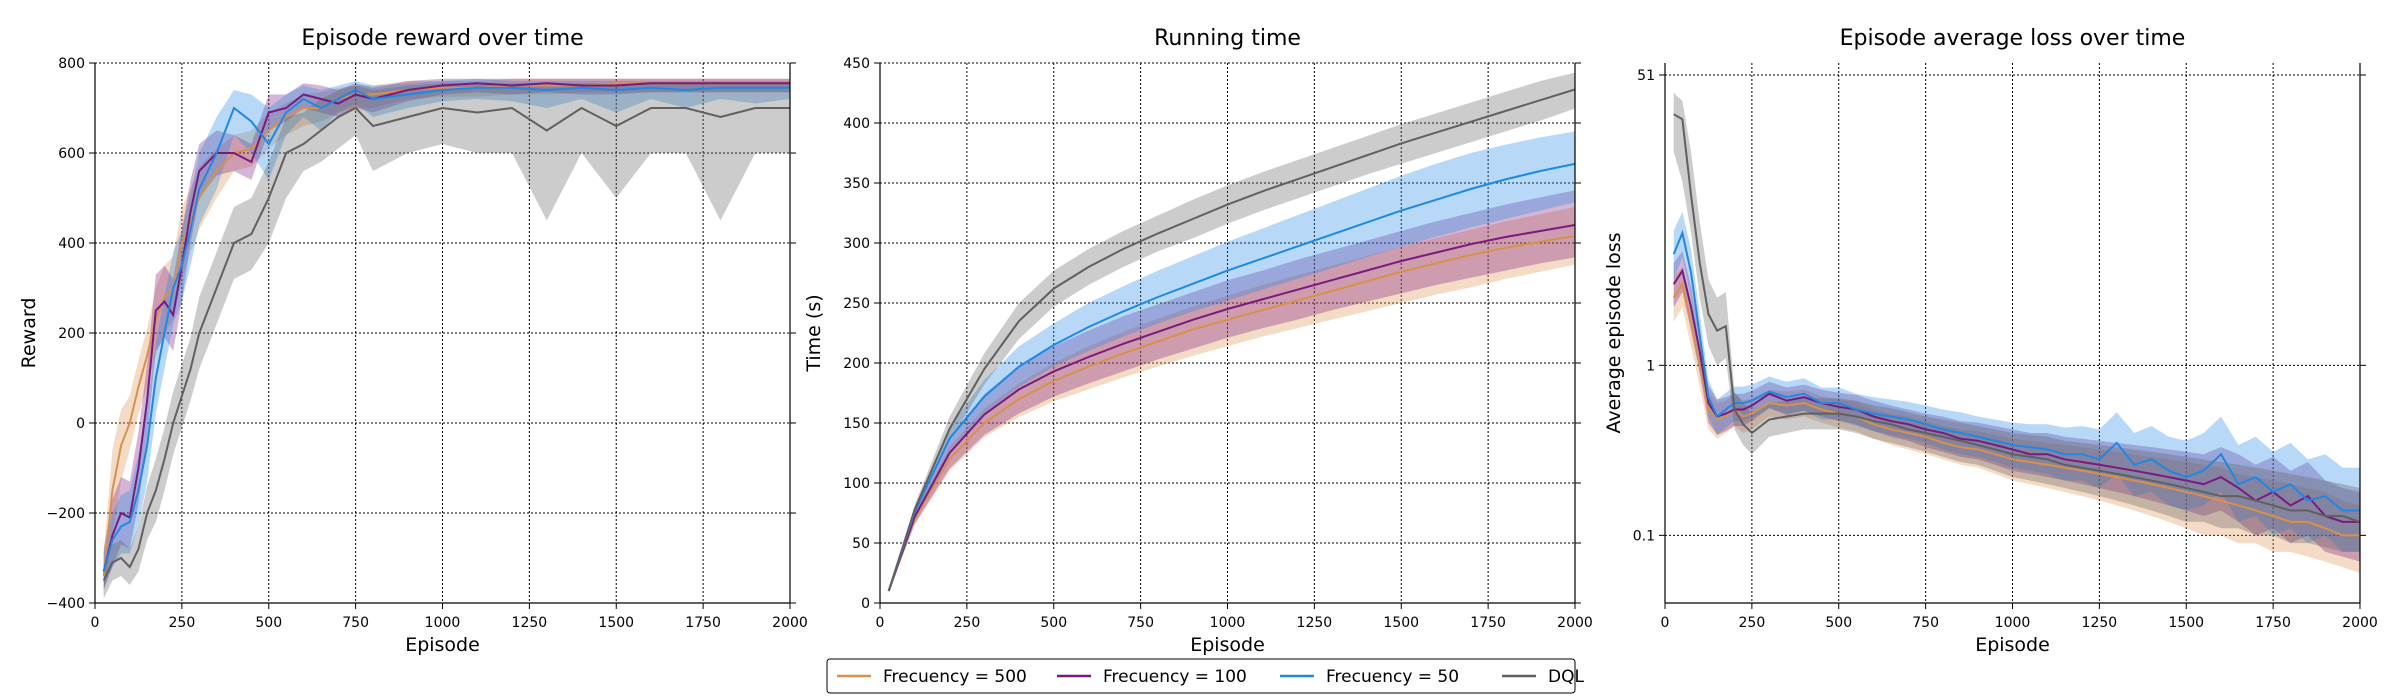 The width and height of the screenshot is (2400, 700). Describe the element at coordinates (856, 244) in the screenshot. I see `y-tick-label: 300` at that location.